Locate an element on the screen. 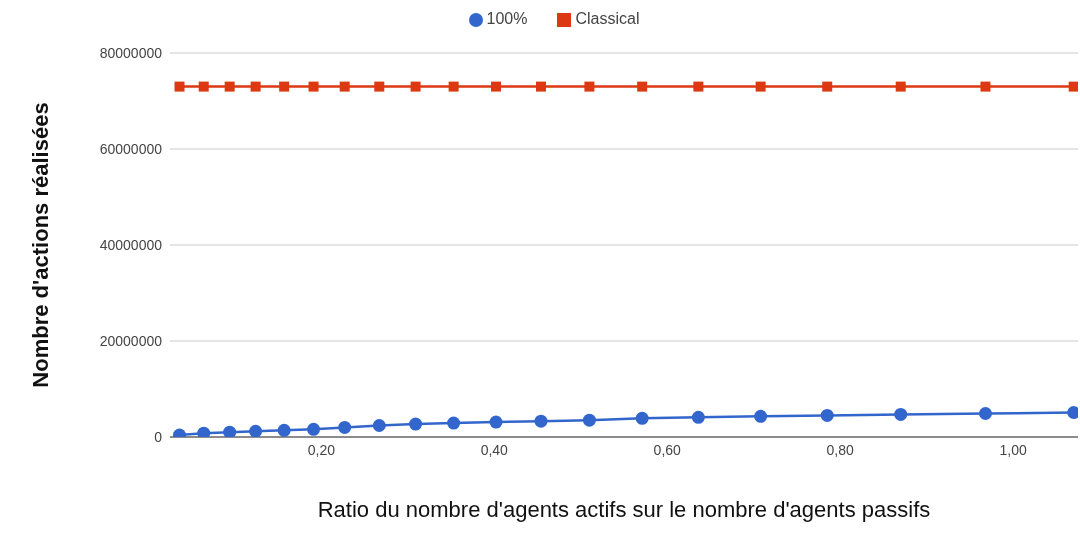 The image size is (1080, 557). x-axis-title: Ratio du nombre d'agents actifs sur le nombre d'agents passifs is located at coordinates (624, 509).